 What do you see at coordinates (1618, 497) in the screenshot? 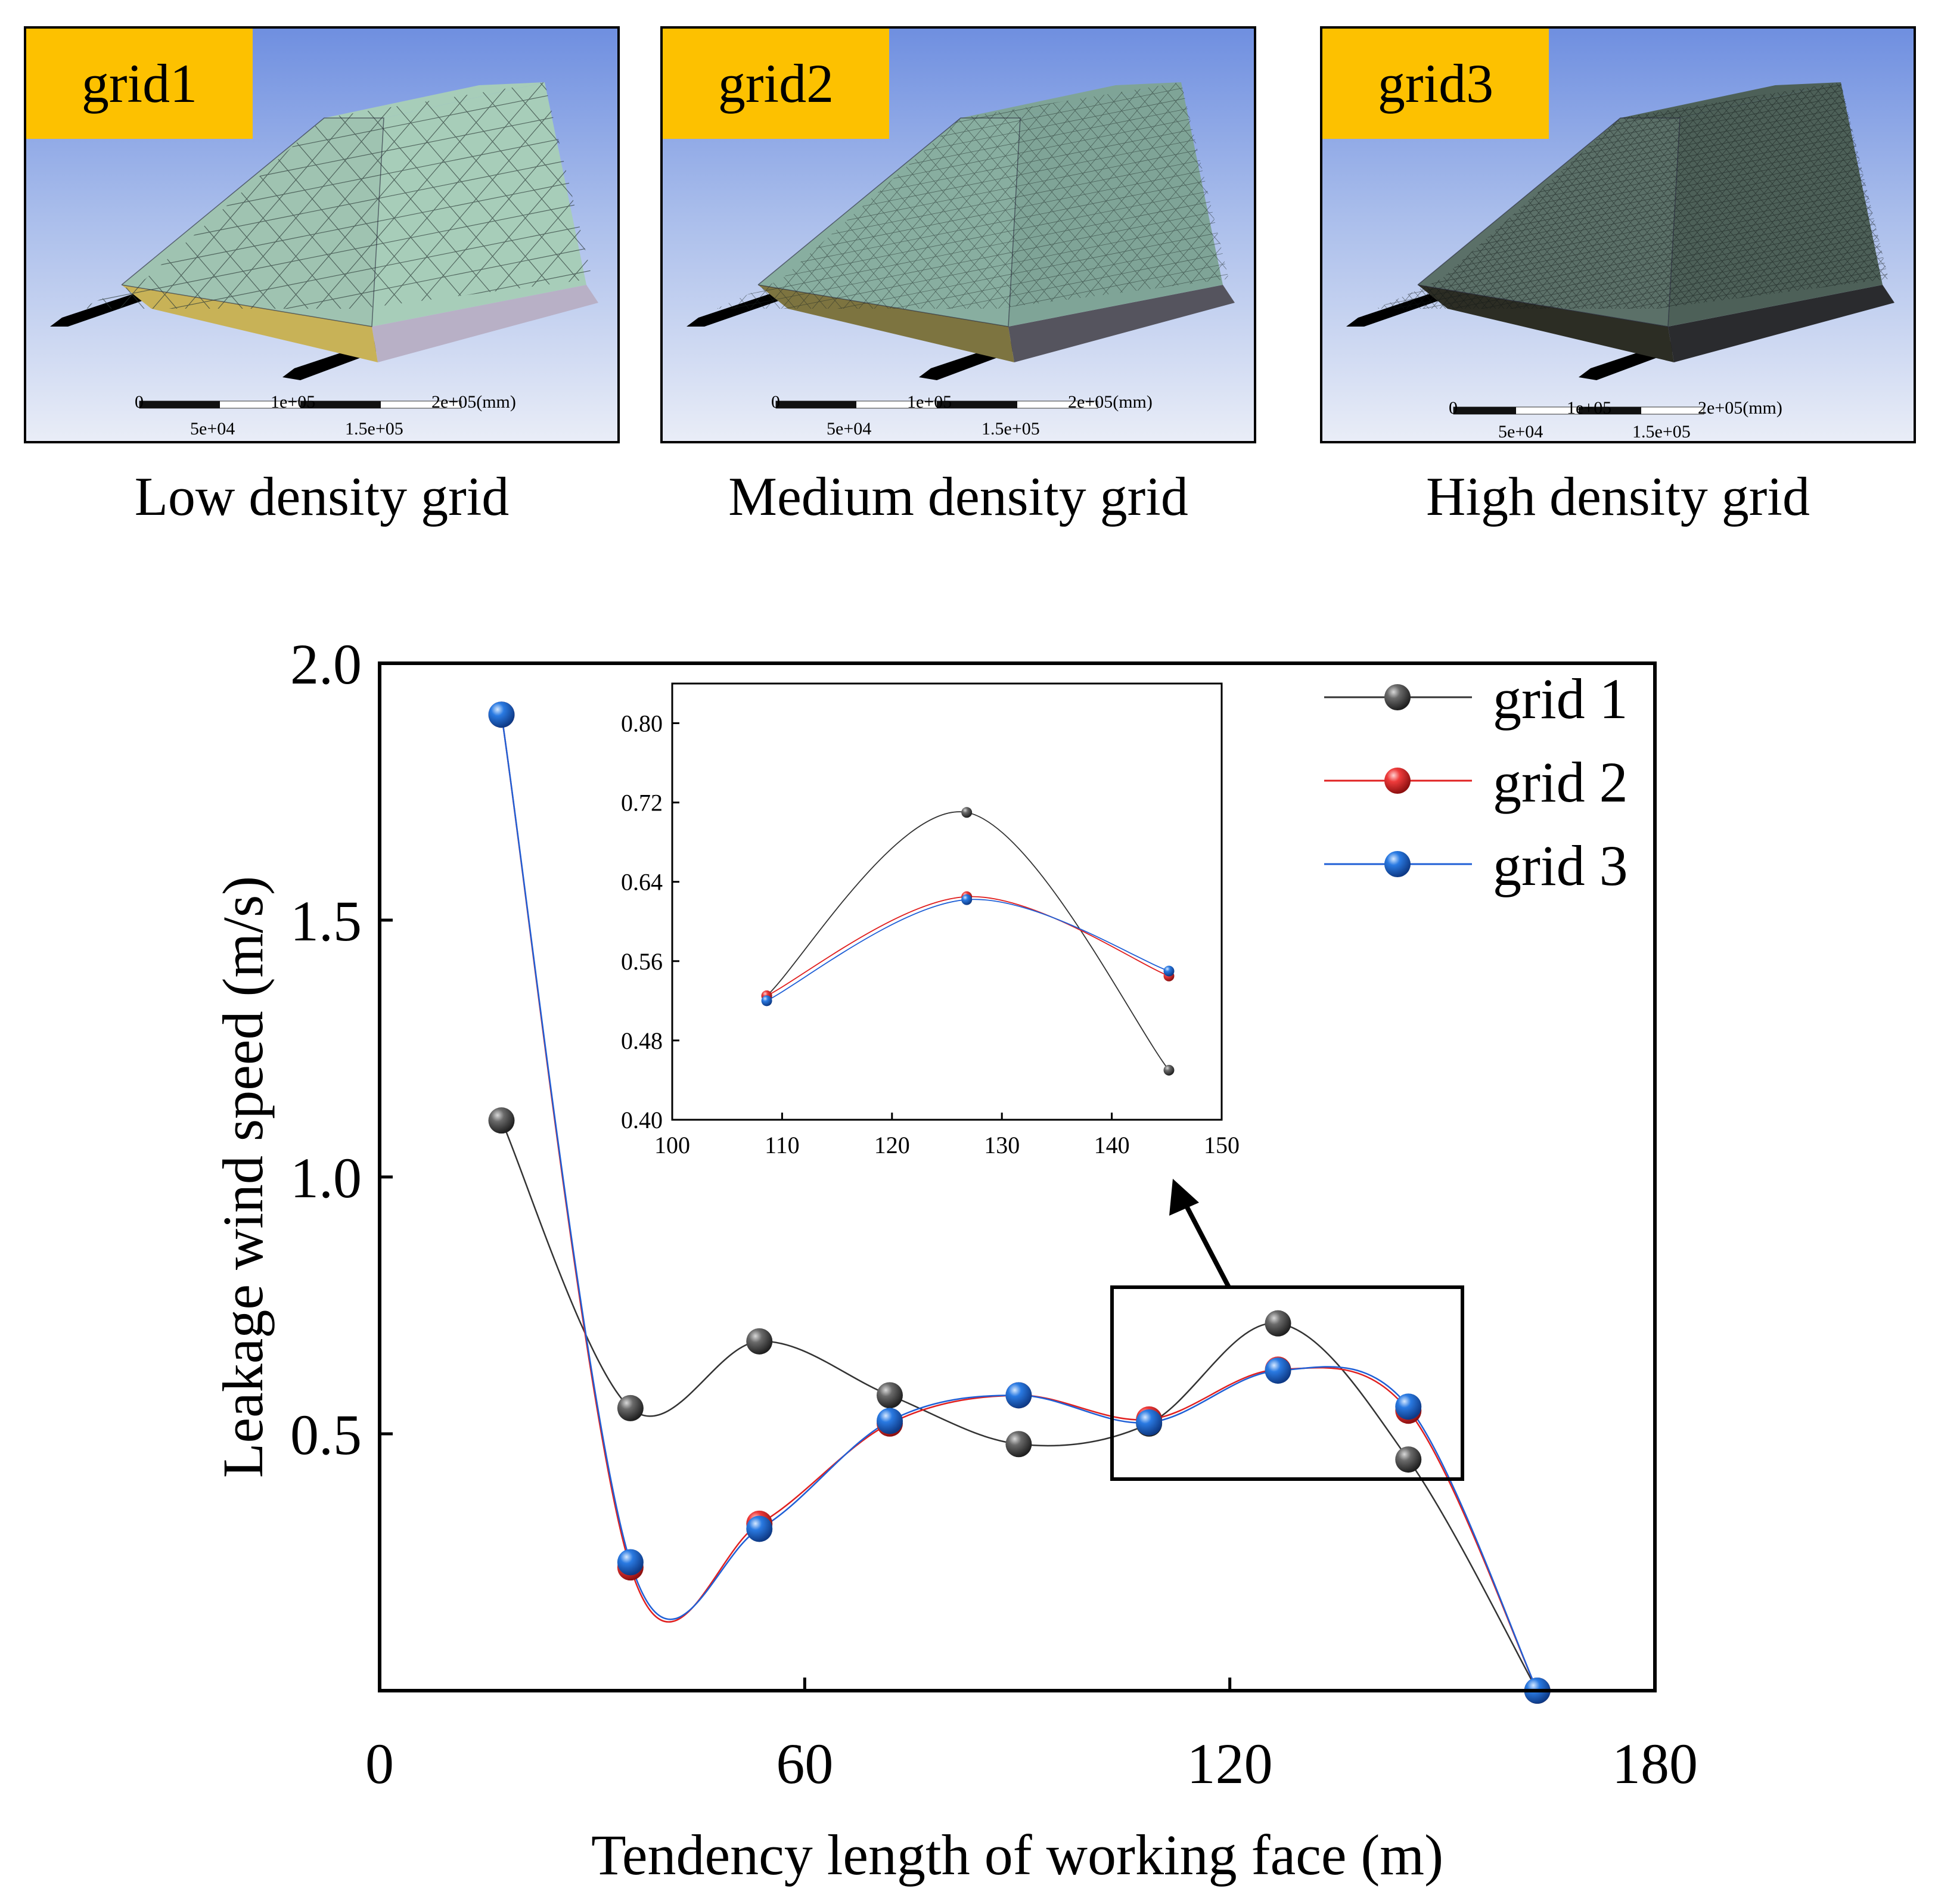
I see `caption-high-density: High density grid` at bounding box center [1618, 497].